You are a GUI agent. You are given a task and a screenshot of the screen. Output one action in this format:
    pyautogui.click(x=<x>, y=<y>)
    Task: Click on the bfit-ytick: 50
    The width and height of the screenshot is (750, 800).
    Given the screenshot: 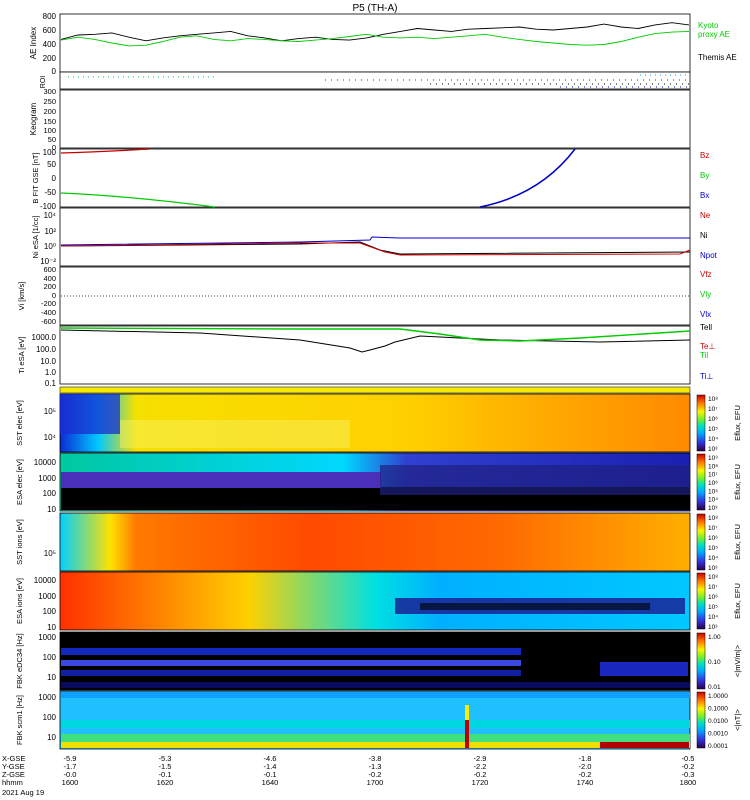 What is the action you would take?
    pyautogui.click(x=51, y=164)
    